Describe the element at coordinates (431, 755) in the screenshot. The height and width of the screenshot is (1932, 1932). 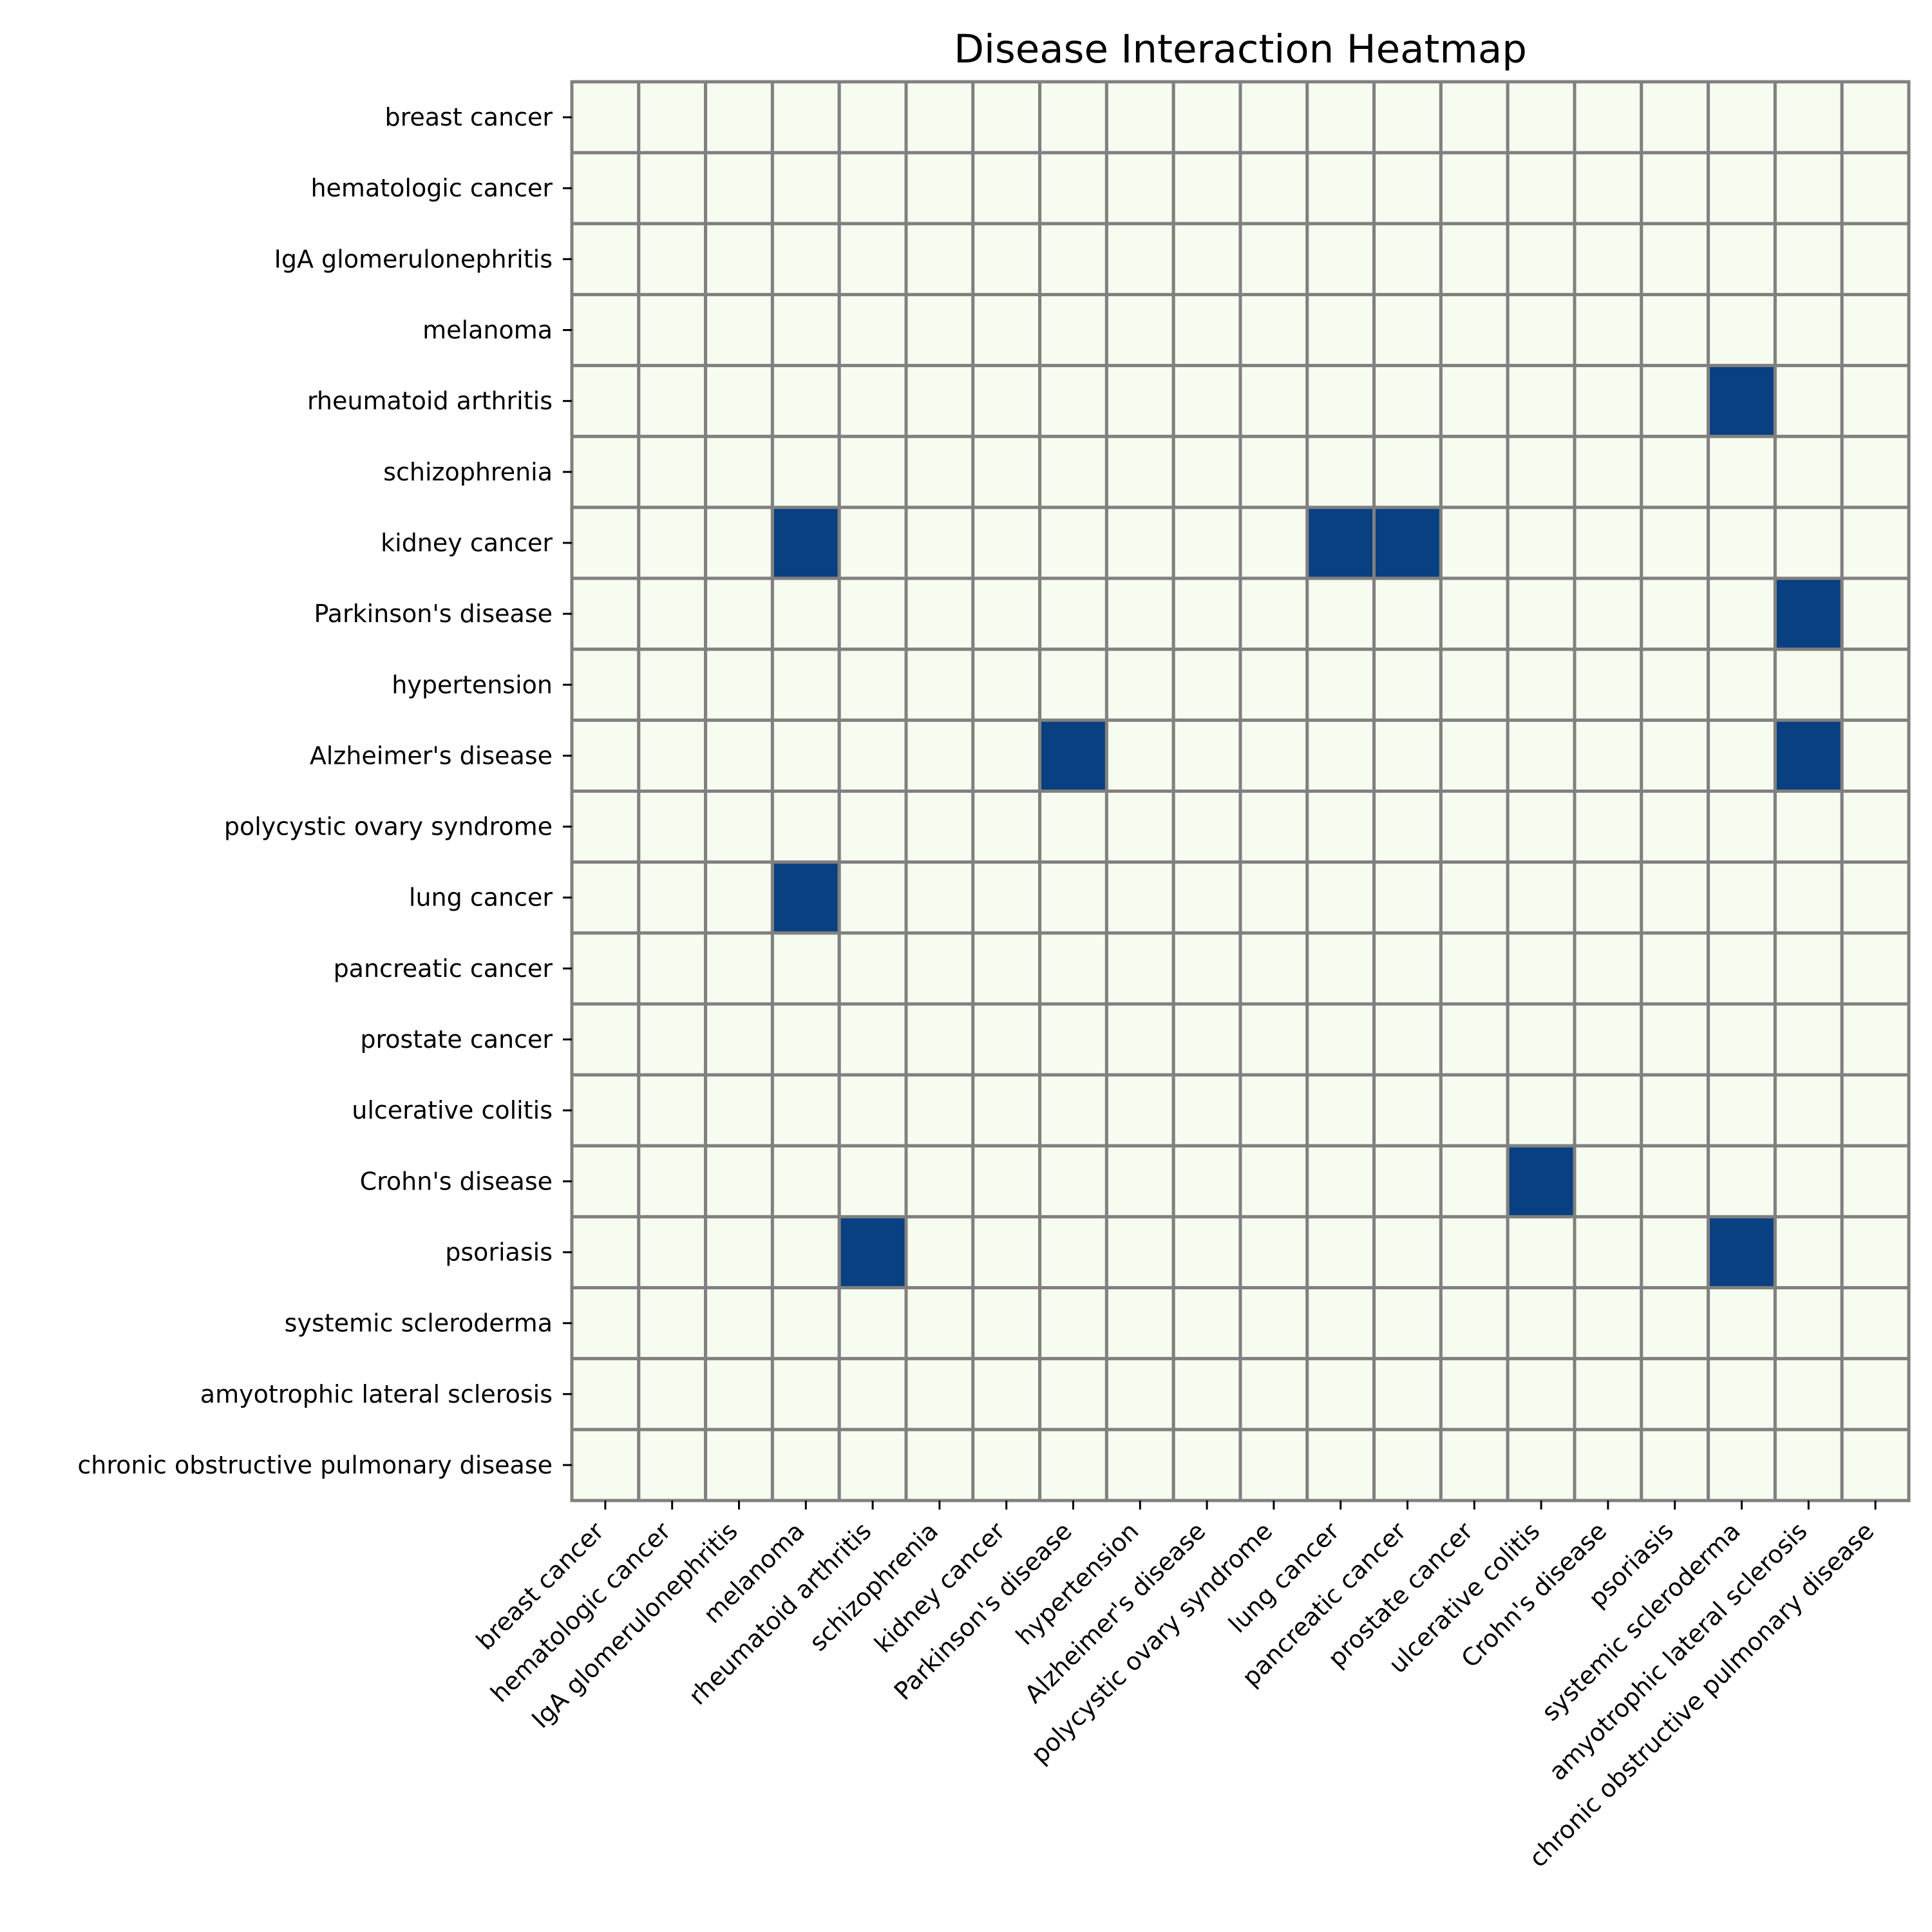
I see `y-tick-label: Alzheimer's disease` at that location.